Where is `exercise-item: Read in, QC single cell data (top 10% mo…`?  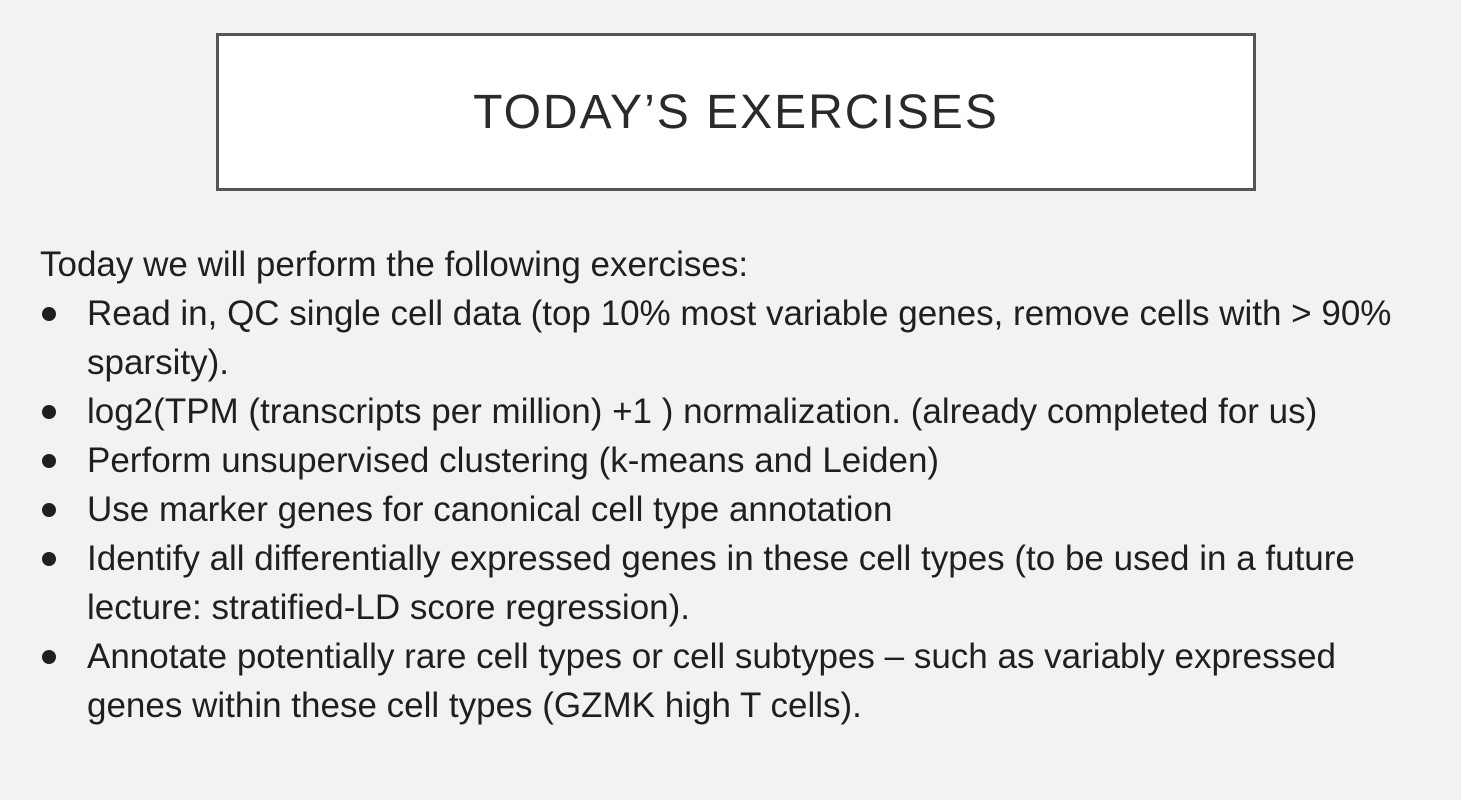
exercise-item: Read in, QC single cell data (top 10% mo… is located at coordinates (740, 338).